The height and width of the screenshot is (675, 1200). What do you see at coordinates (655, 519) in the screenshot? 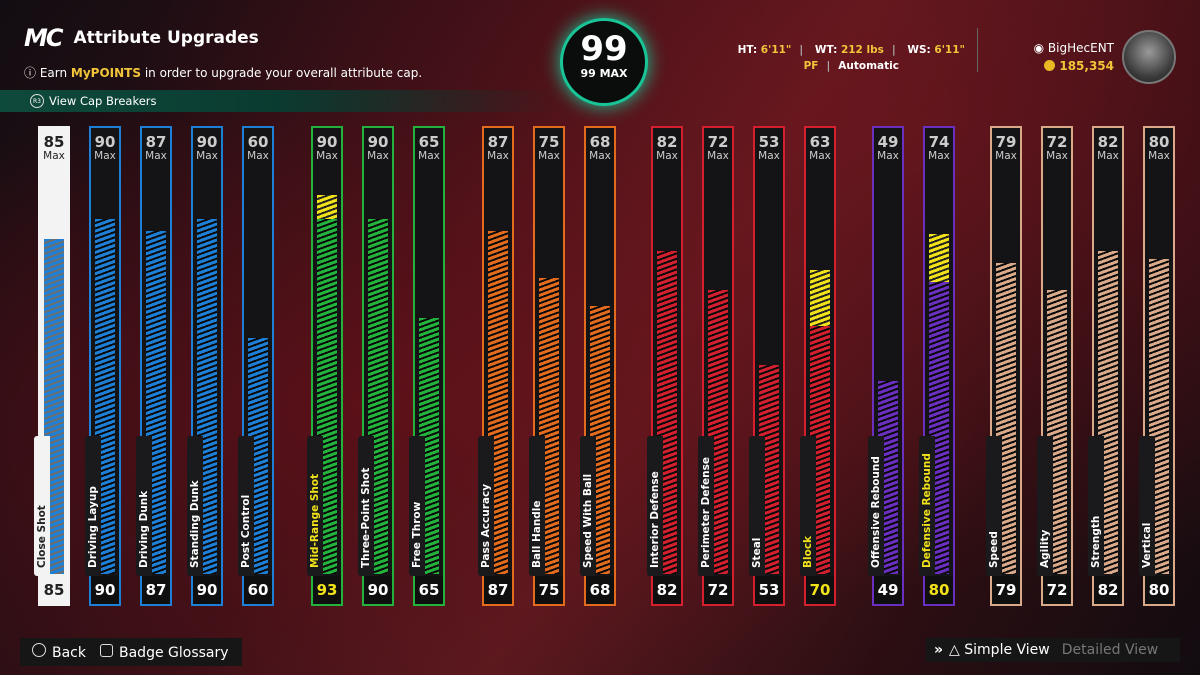
I see `attribute-name: Interior Defense` at bounding box center [655, 519].